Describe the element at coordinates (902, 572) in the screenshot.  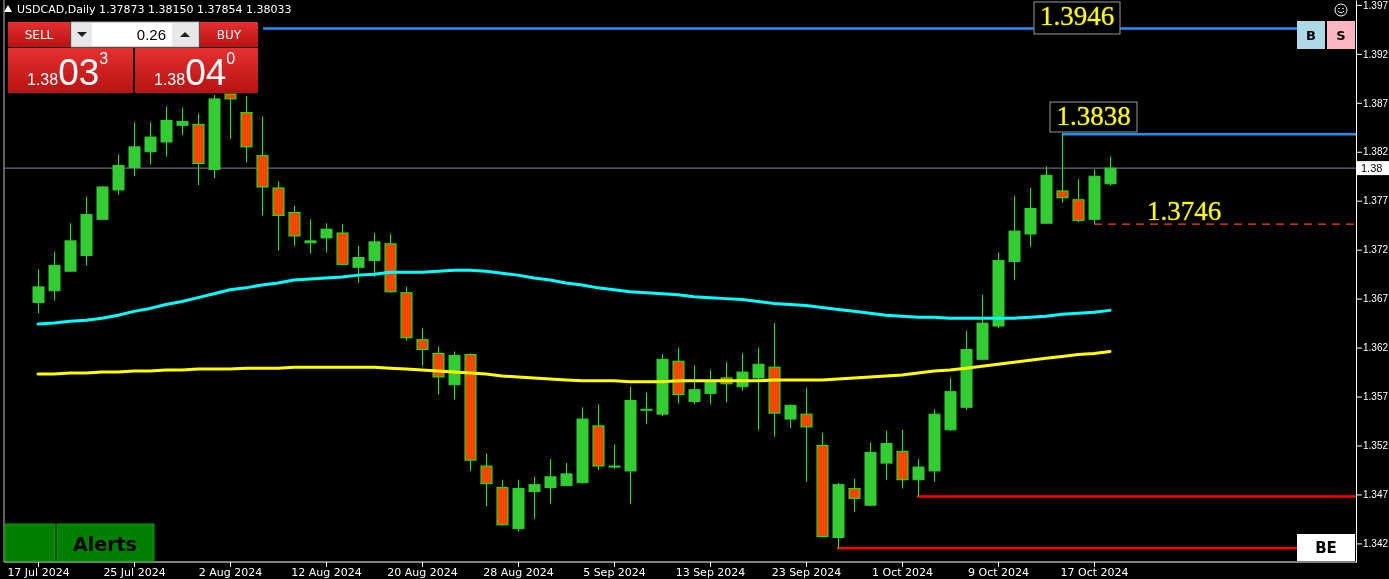
I see `x-tick-label: 1 Oct 2024` at that location.